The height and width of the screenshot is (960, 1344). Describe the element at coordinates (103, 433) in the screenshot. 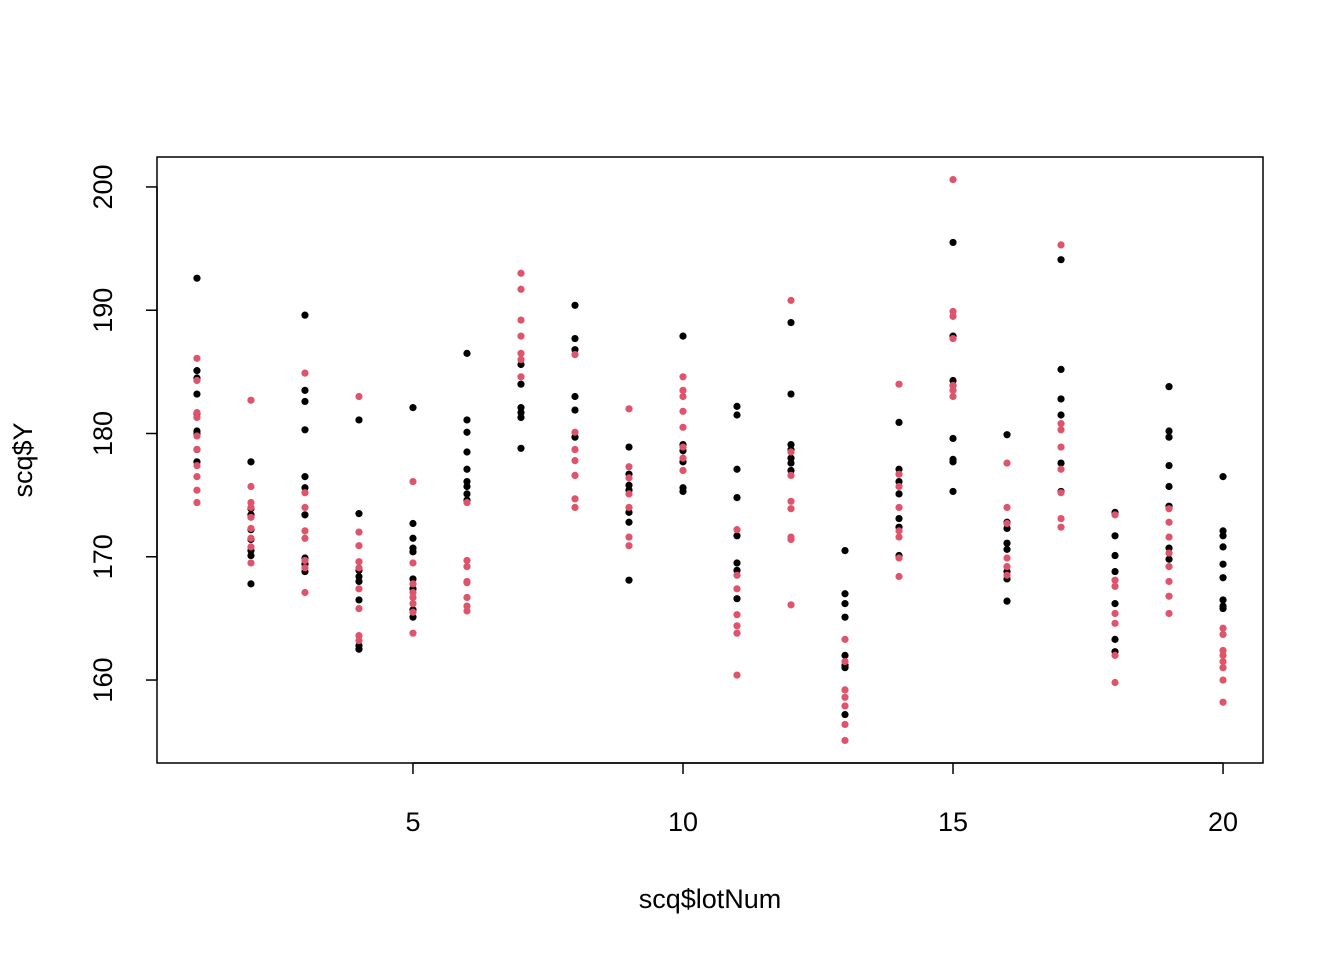

I see `y-tick-label: 180` at that location.